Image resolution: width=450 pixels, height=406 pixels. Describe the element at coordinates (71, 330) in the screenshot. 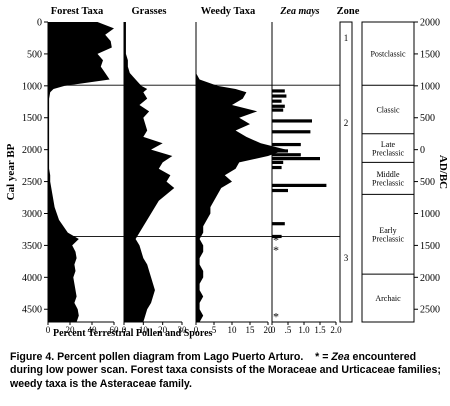

I see `forest-taxa-x-tick-label: 20` at that location.